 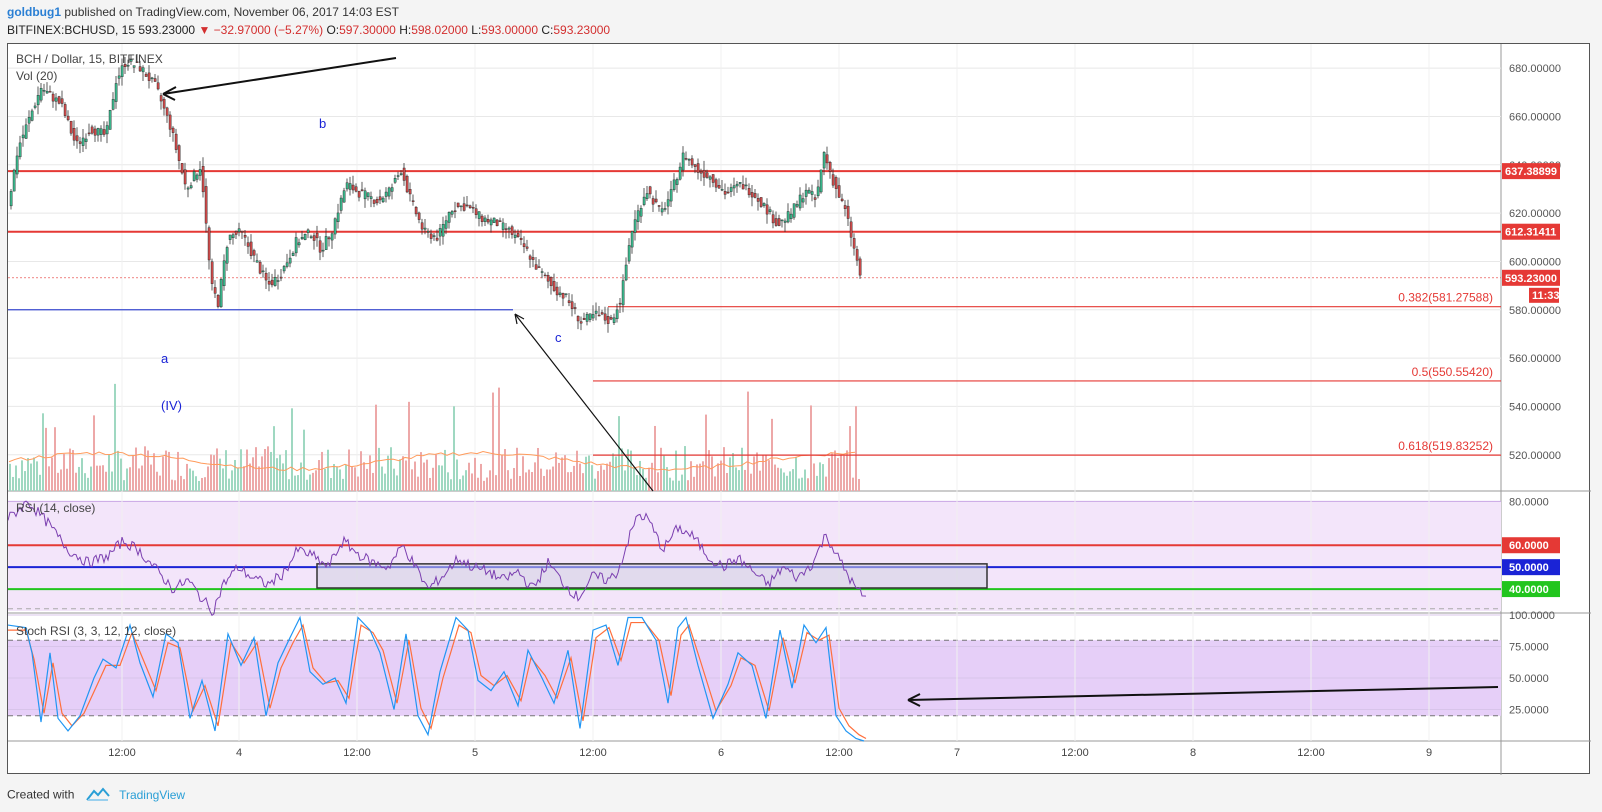 I want to click on rsi-level-badge, so click(x=1531, y=567).